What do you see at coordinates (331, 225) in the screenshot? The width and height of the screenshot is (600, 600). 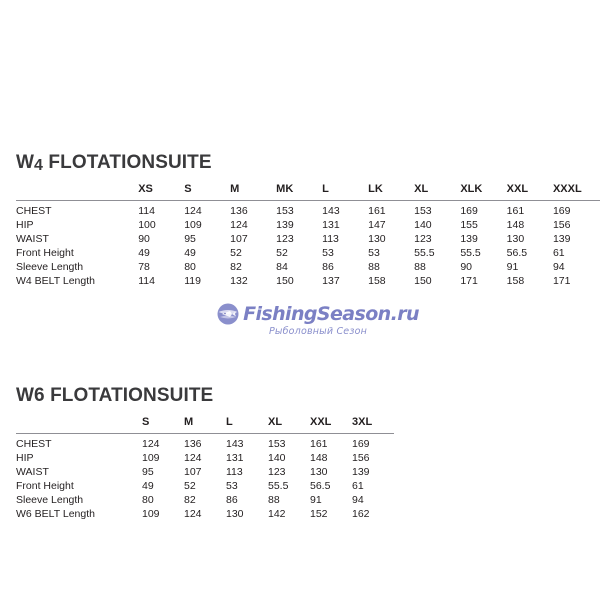 I see `cell: 131` at bounding box center [331, 225].